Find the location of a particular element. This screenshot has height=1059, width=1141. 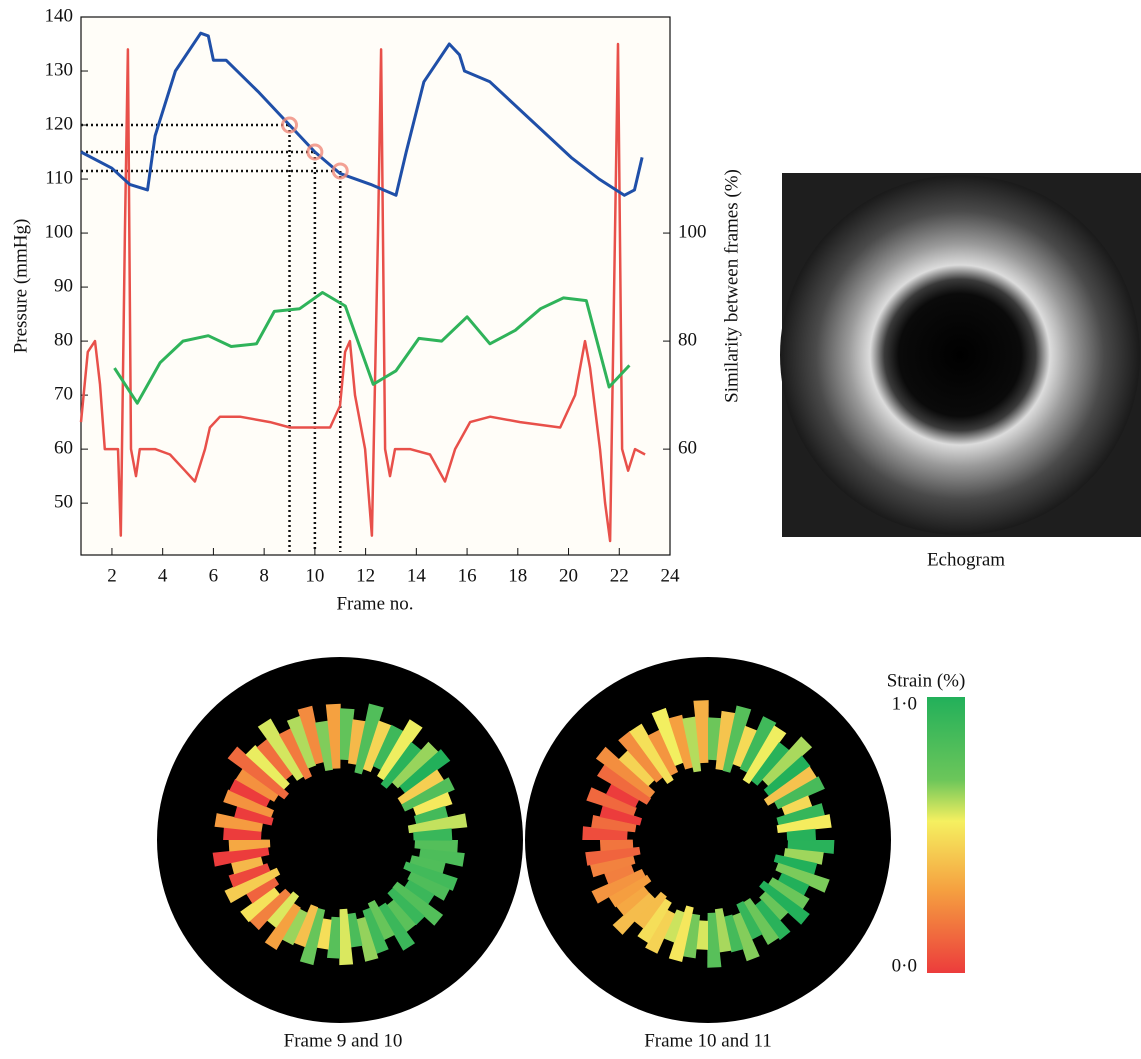

x-tick-label: 16 is located at coordinates (467, 575).